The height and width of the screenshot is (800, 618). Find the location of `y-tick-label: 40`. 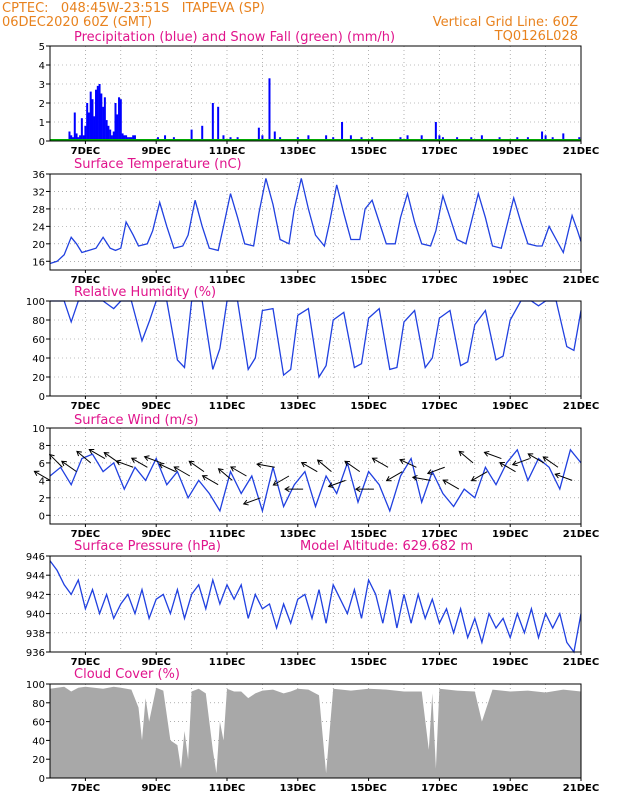

y-tick-label: 40 is located at coordinates (38, 359).